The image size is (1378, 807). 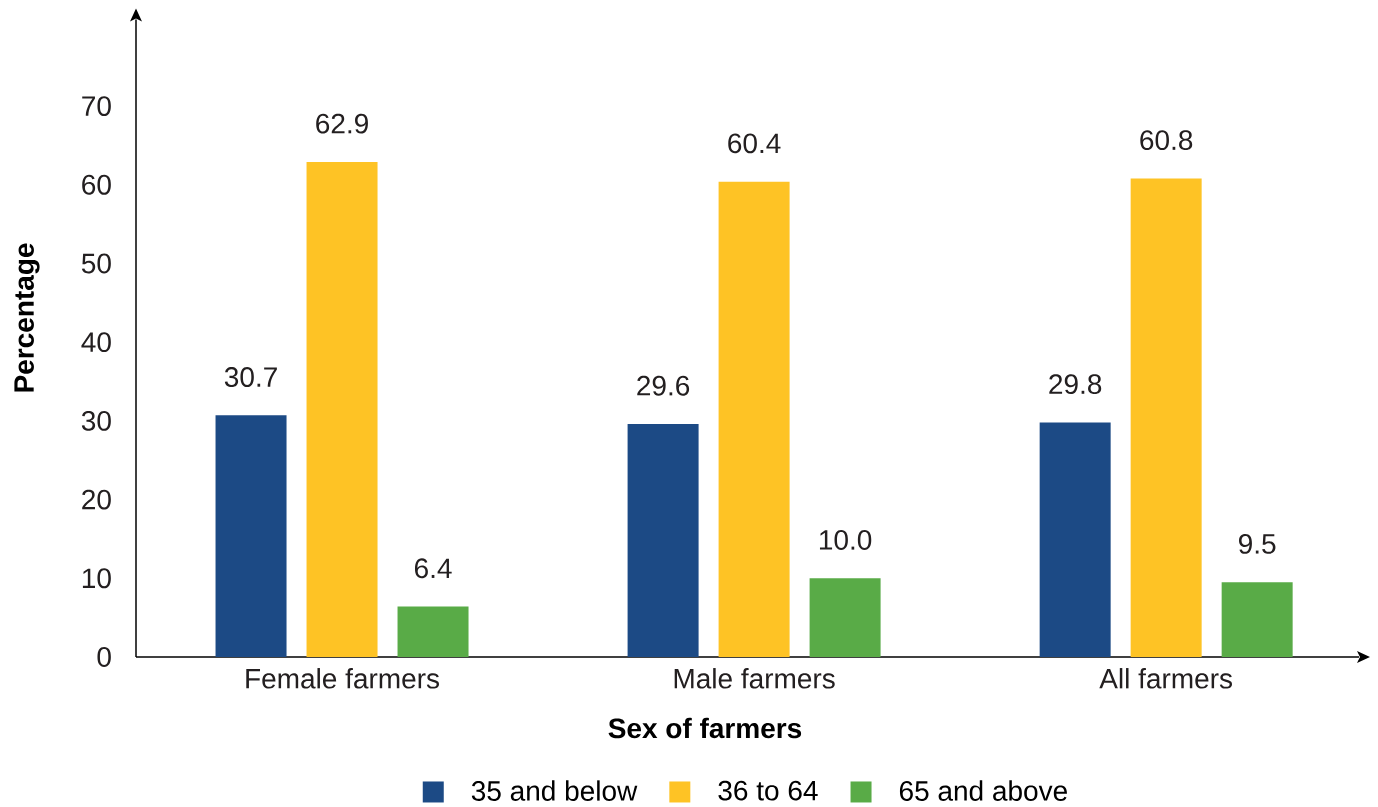 What do you see at coordinates (96, 342) in the screenshot?
I see `y-tick-label: 40` at bounding box center [96, 342].